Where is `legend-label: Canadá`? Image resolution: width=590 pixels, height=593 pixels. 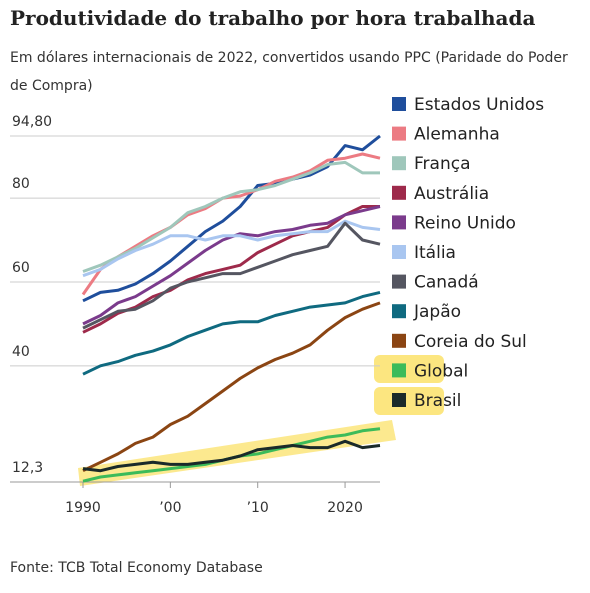
legend-label: Canadá is located at coordinates (446, 283).